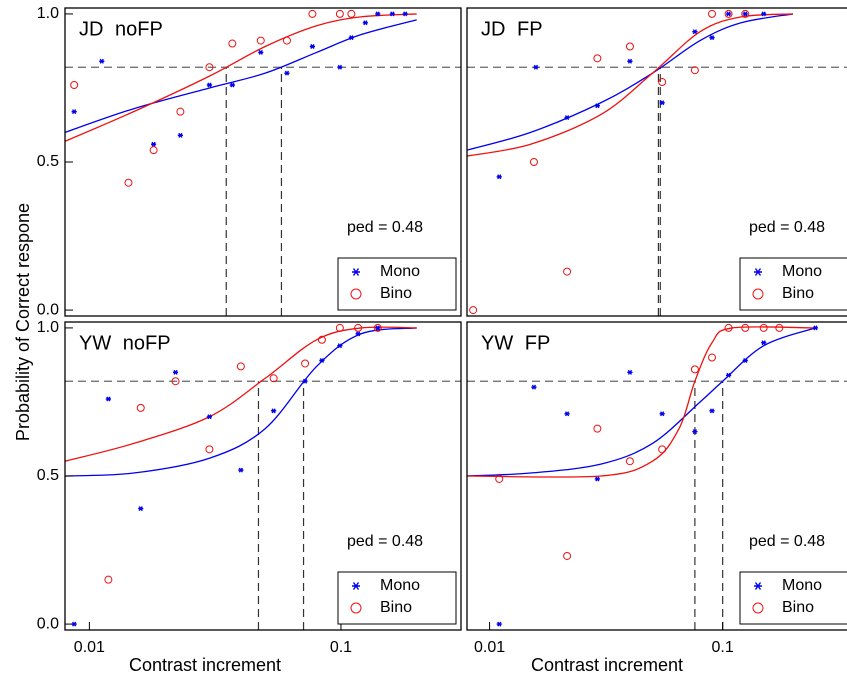 Image resolution: width=847 pixels, height=677 pixels. What do you see at coordinates (48, 623) in the screenshot?
I see `y-tick-label: 0.0` at bounding box center [48, 623].